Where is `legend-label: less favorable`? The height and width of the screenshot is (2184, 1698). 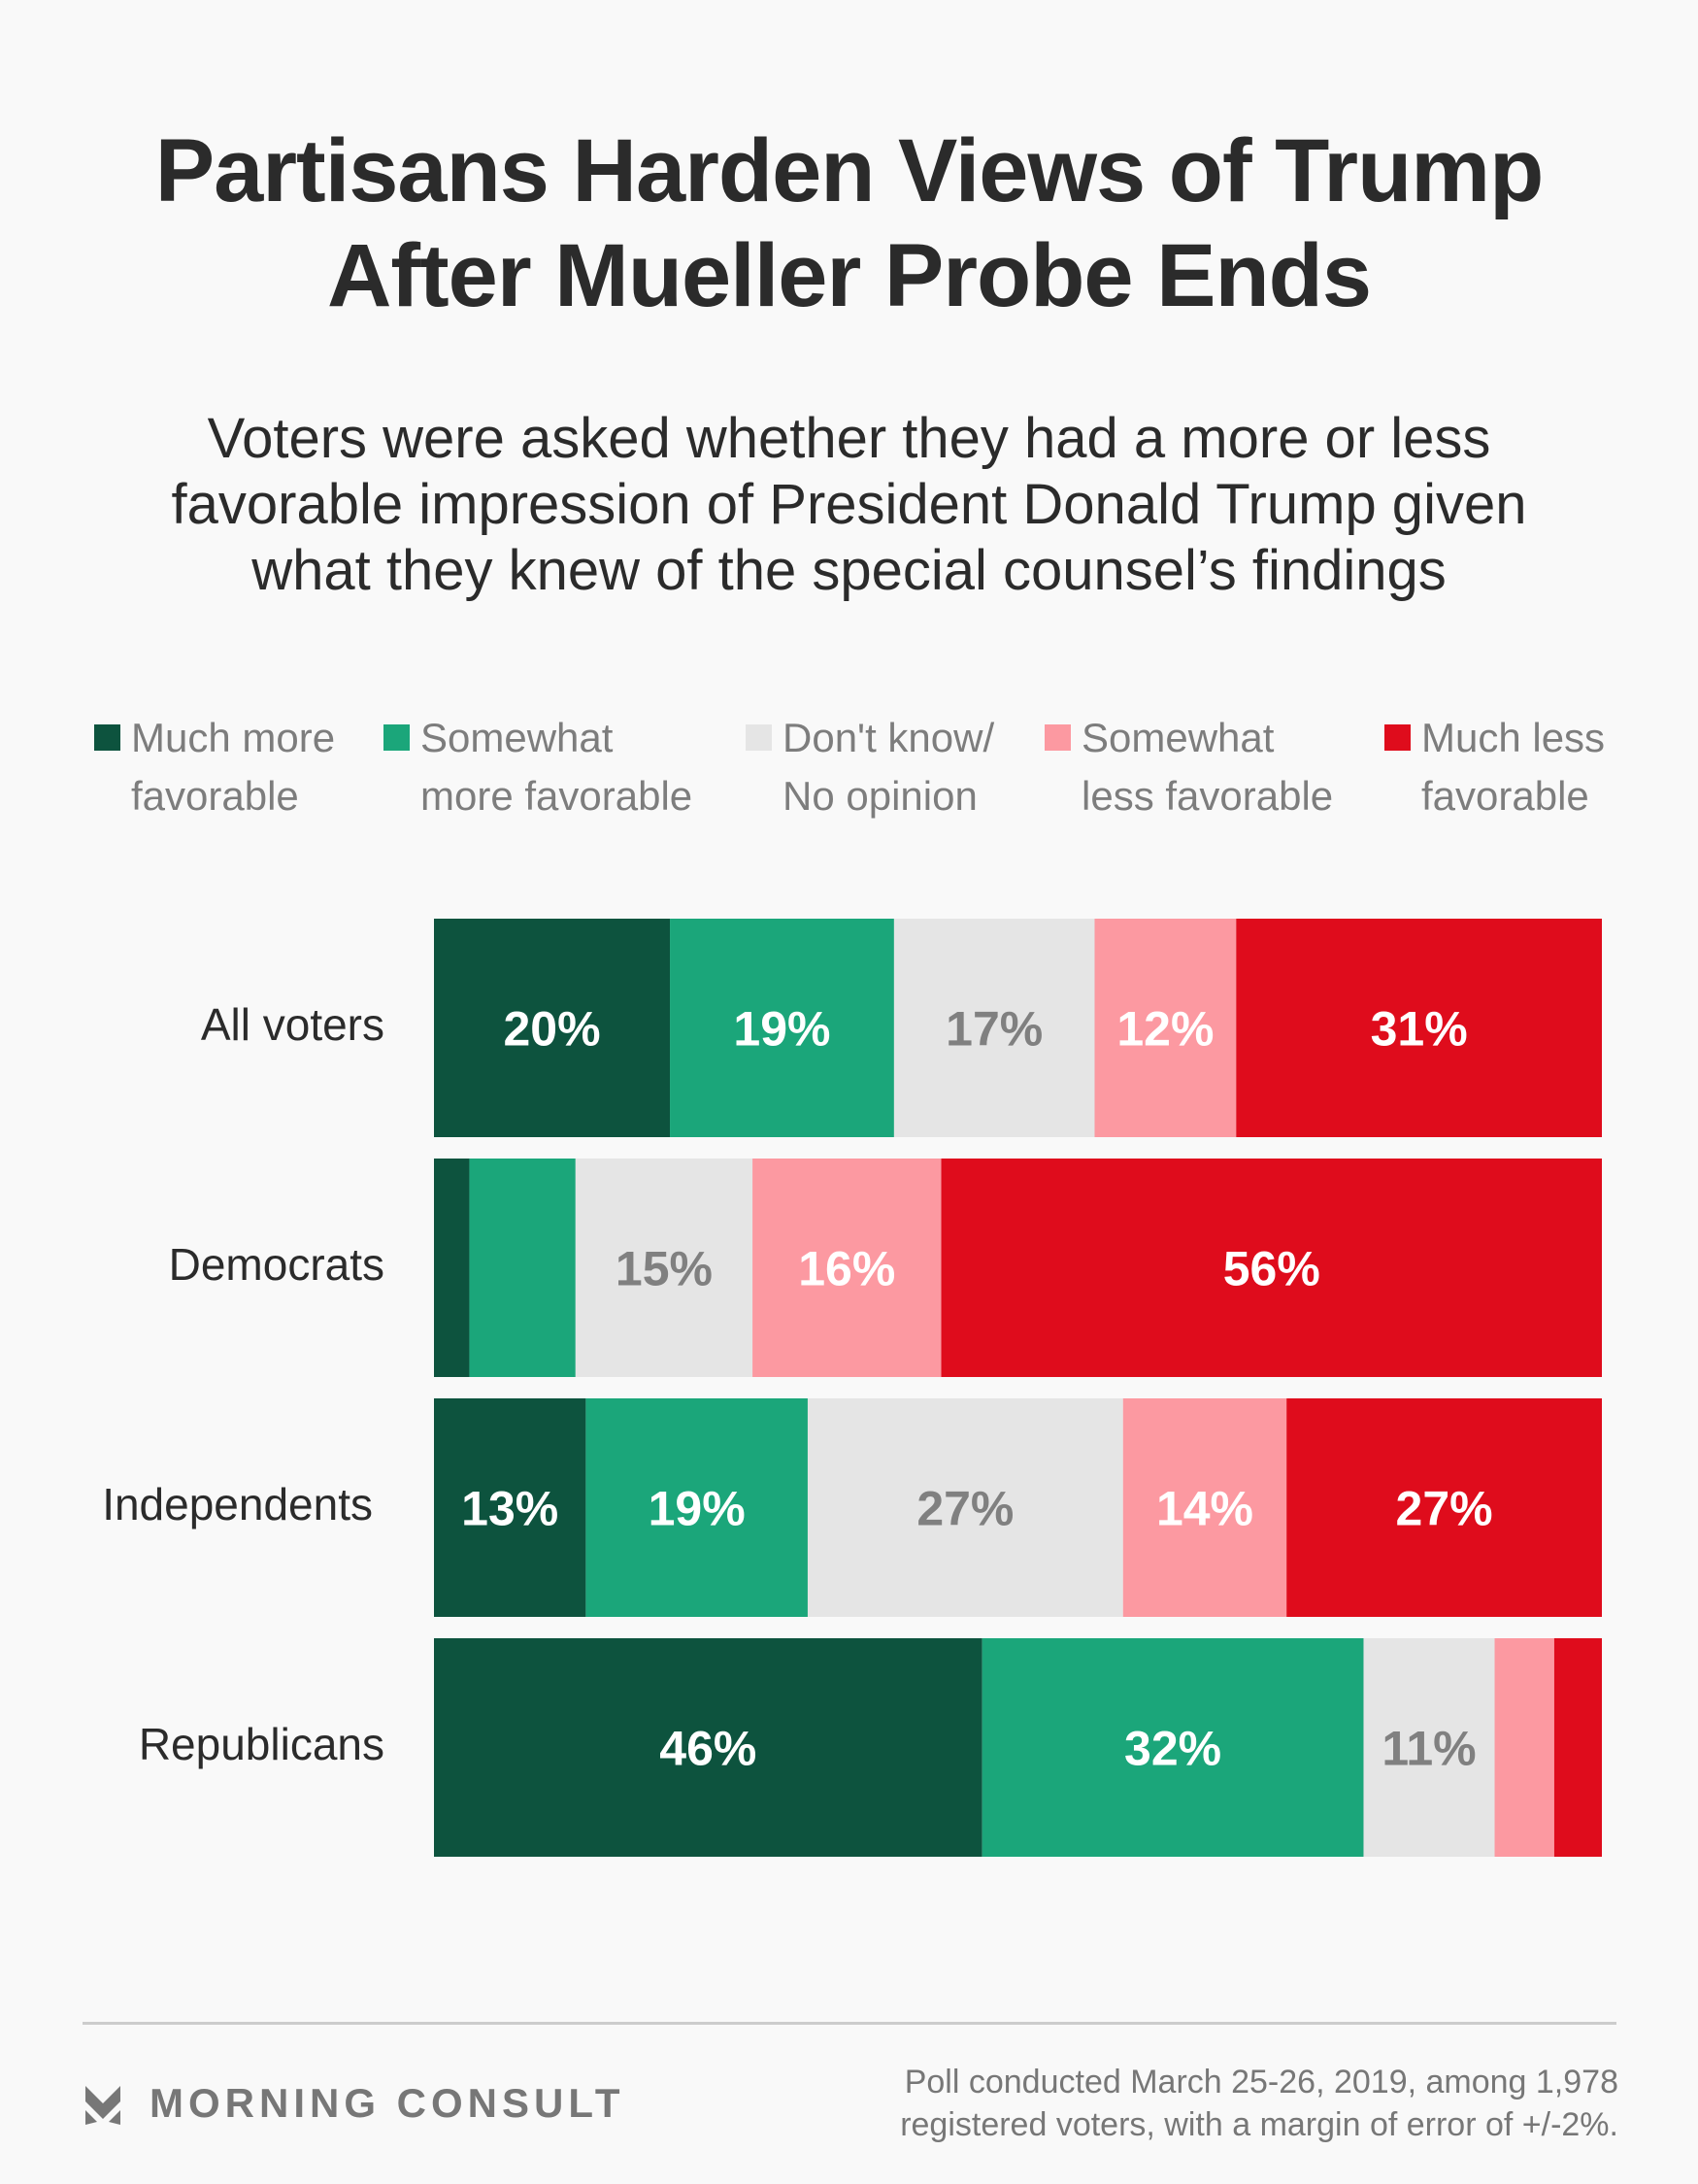 legend-label: less favorable is located at coordinates (1208, 796).